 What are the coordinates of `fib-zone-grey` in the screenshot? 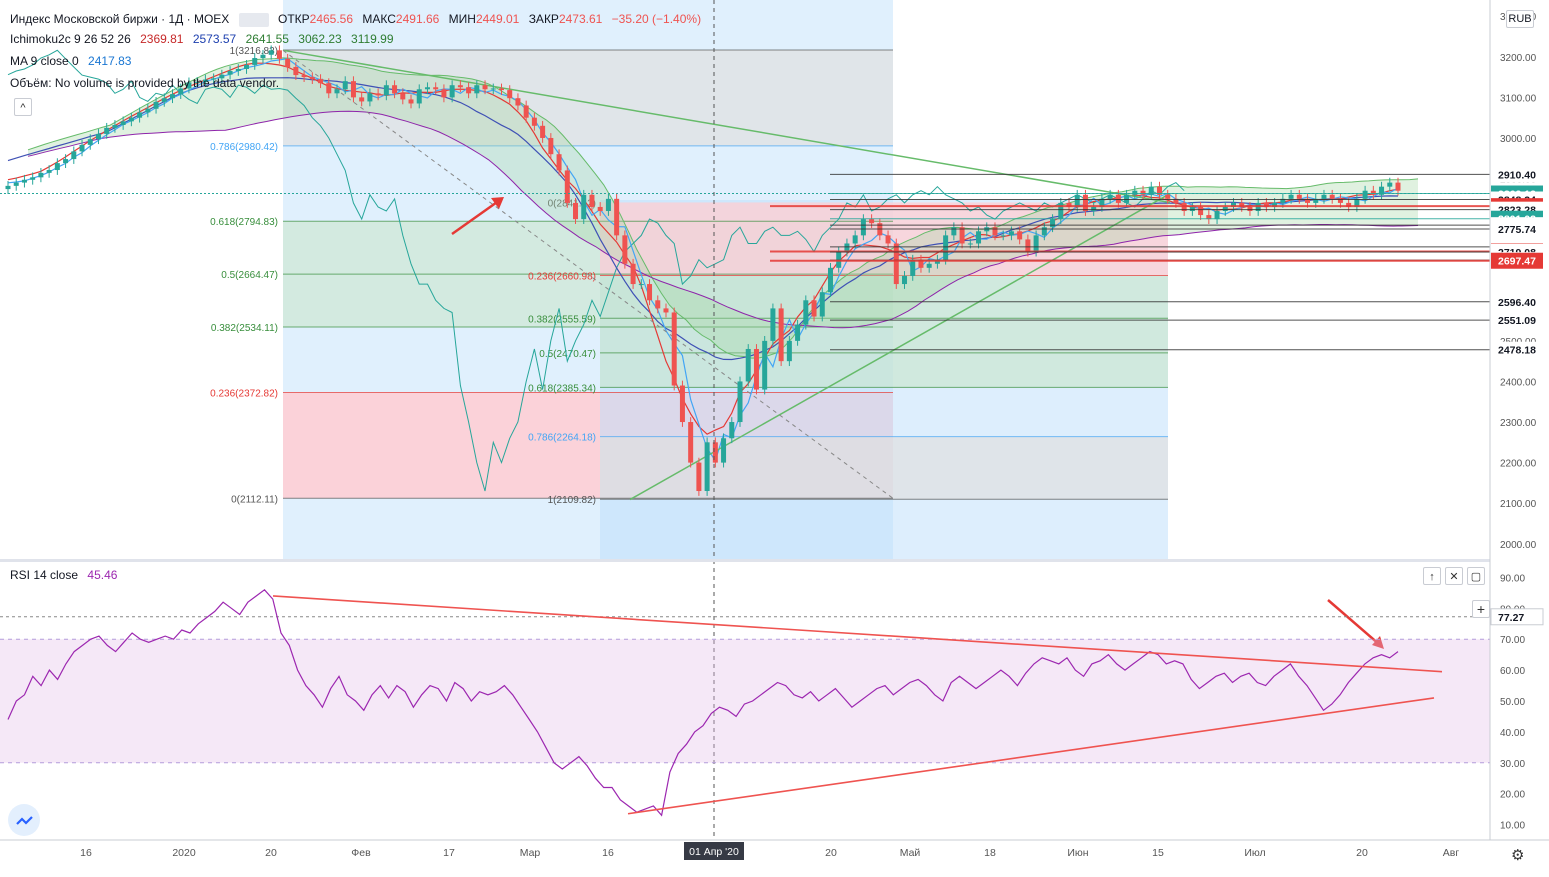 It's located at (588, 97).